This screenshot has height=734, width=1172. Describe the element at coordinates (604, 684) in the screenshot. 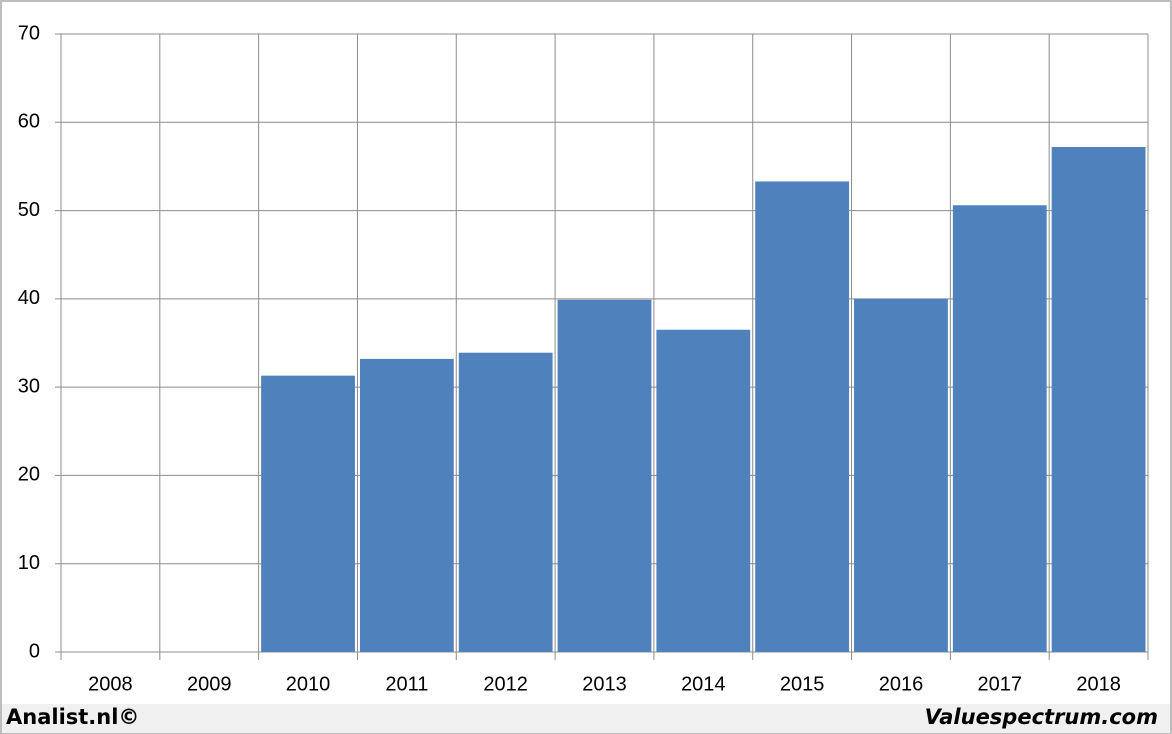

I see `x-tick-label: 2013` at that location.